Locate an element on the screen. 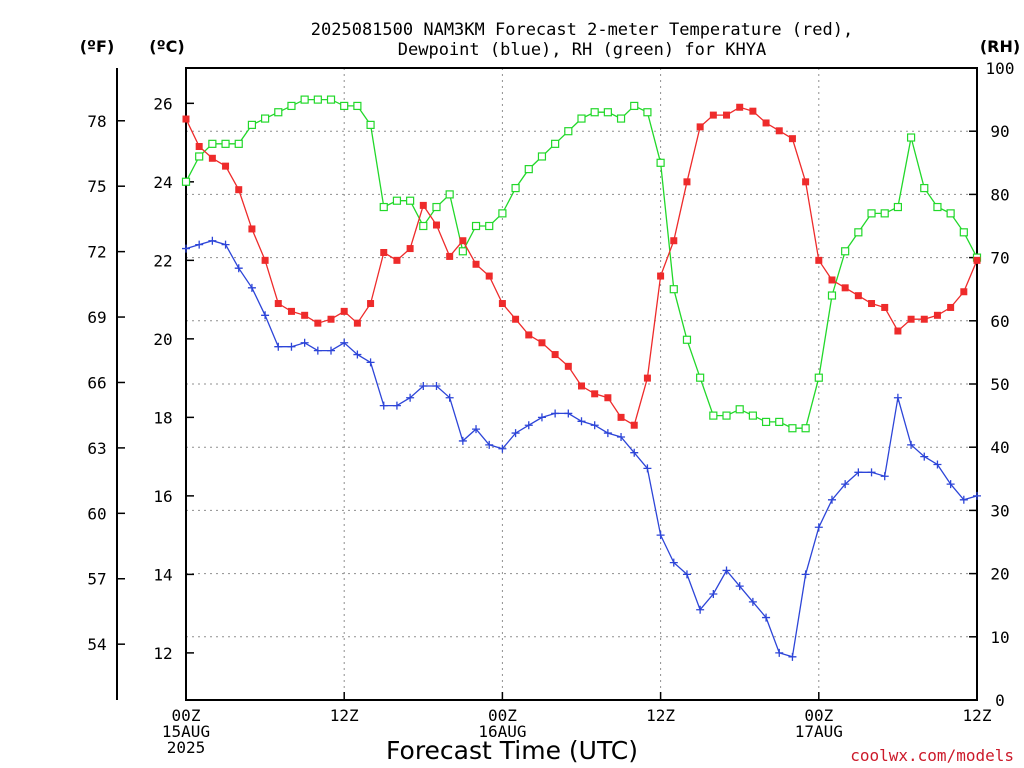 This screenshot has height=768, width=1024. celsius-tick-label: 26 is located at coordinates (162, 103).